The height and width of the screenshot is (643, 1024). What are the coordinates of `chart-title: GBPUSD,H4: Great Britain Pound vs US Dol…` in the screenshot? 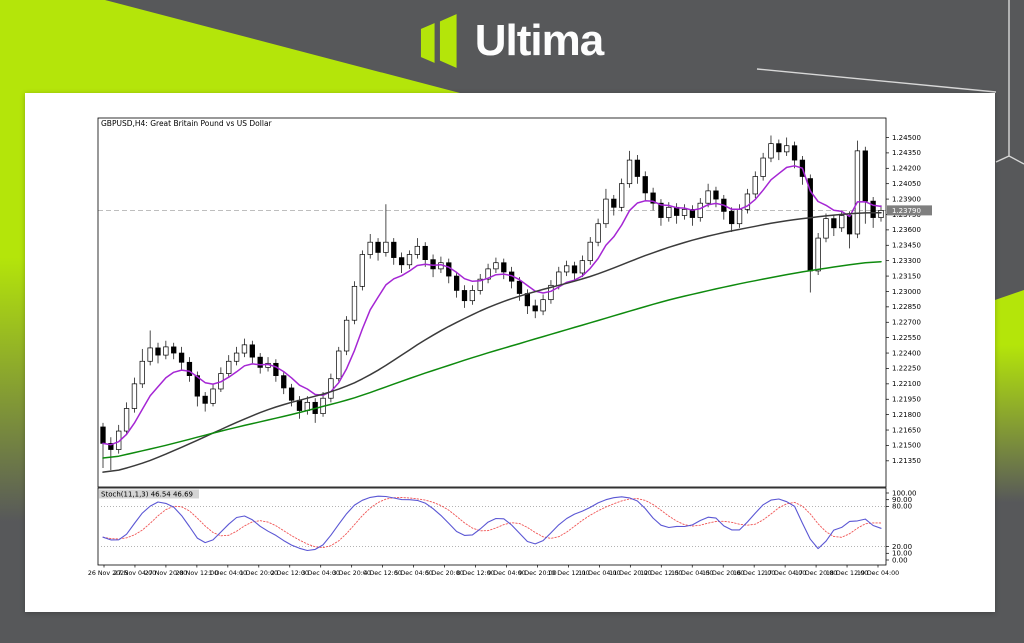 It's located at (187, 123).